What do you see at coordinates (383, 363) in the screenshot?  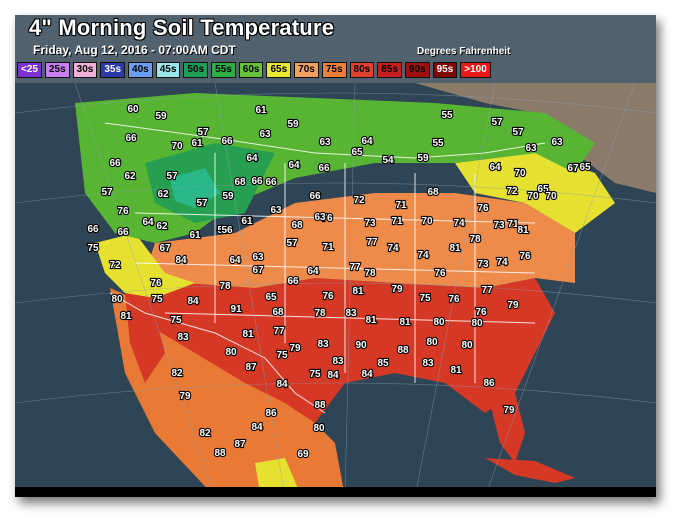 I see `station-reading: 85` at bounding box center [383, 363].